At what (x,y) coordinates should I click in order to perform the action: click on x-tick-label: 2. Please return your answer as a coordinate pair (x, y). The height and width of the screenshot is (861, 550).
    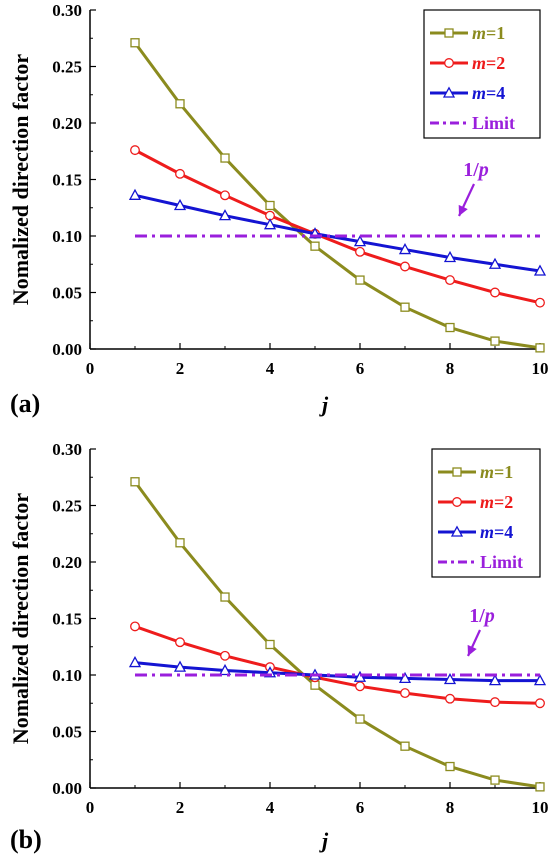
    Looking at the image, I should click on (180, 807).